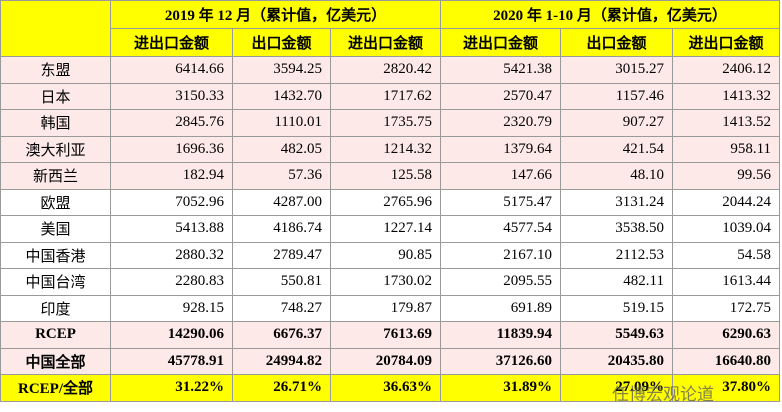 Image resolution: width=782 pixels, height=412 pixels. I want to click on value-cell: 519.15, so click(616, 308).